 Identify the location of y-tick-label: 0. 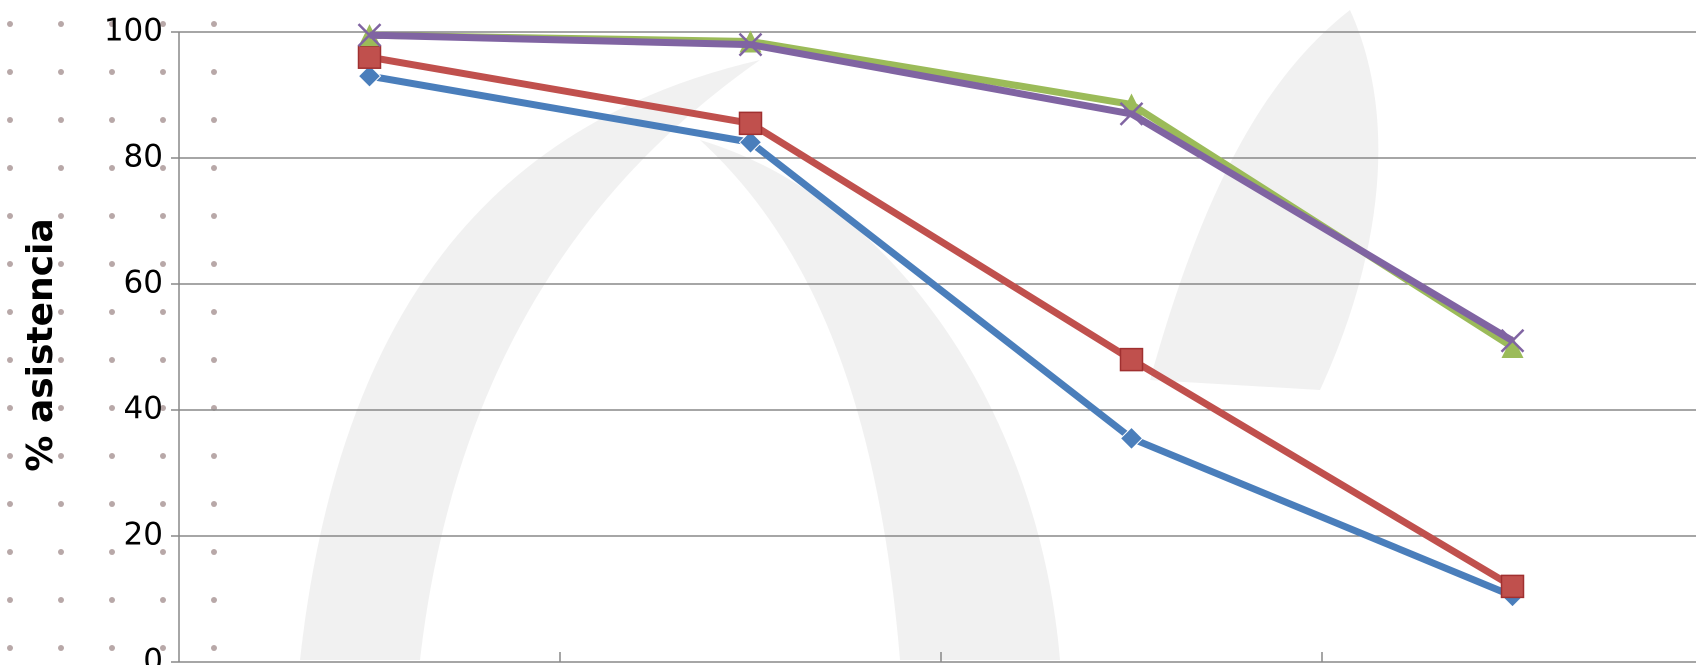
(153, 654).